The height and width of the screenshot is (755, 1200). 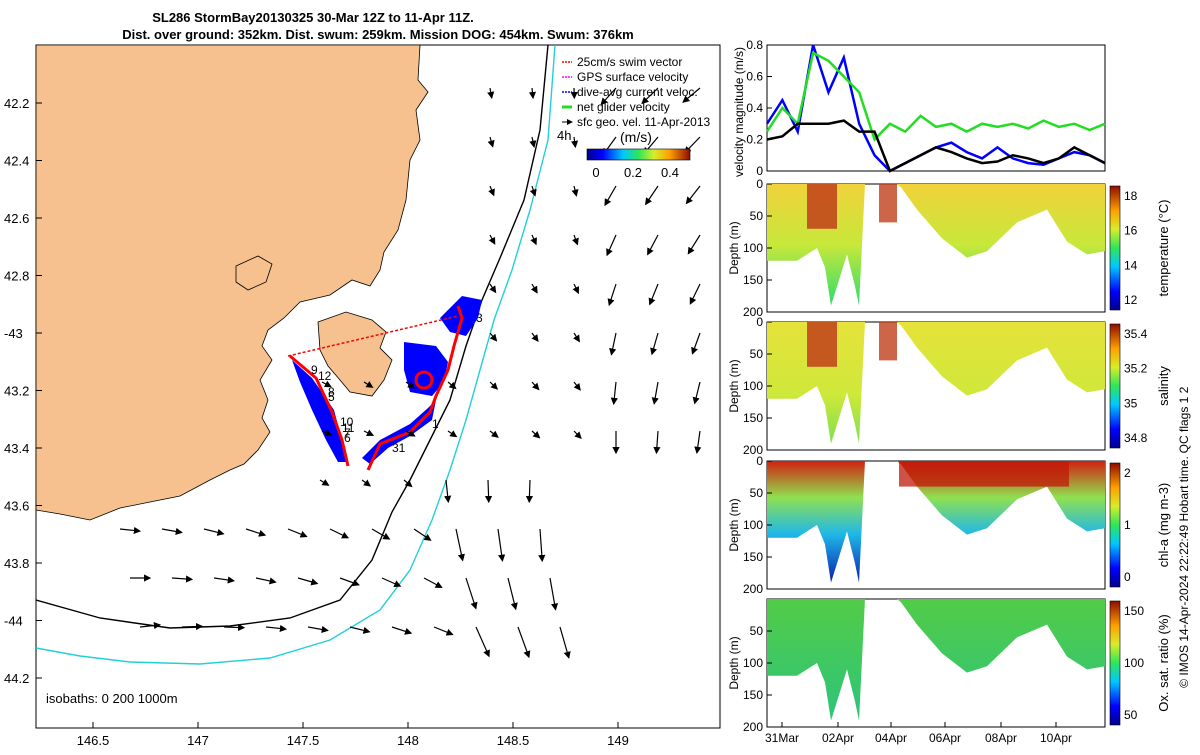 I want to click on track-label-3: 3, so click(x=479, y=318).